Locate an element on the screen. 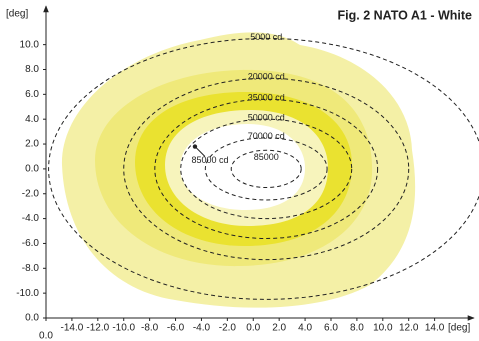 Image resolution: width=479 pixels, height=341 pixels. y-tick-label: -10.0 is located at coordinates (27, 293).